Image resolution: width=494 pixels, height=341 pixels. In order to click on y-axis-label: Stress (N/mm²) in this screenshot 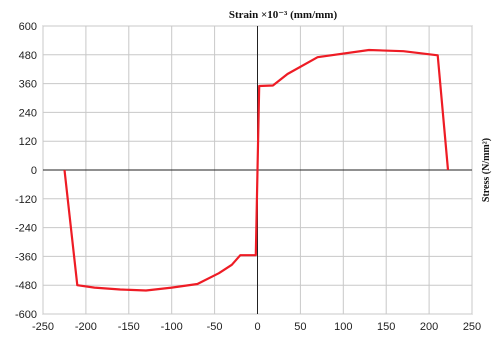, I will do `click(486, 170)`.